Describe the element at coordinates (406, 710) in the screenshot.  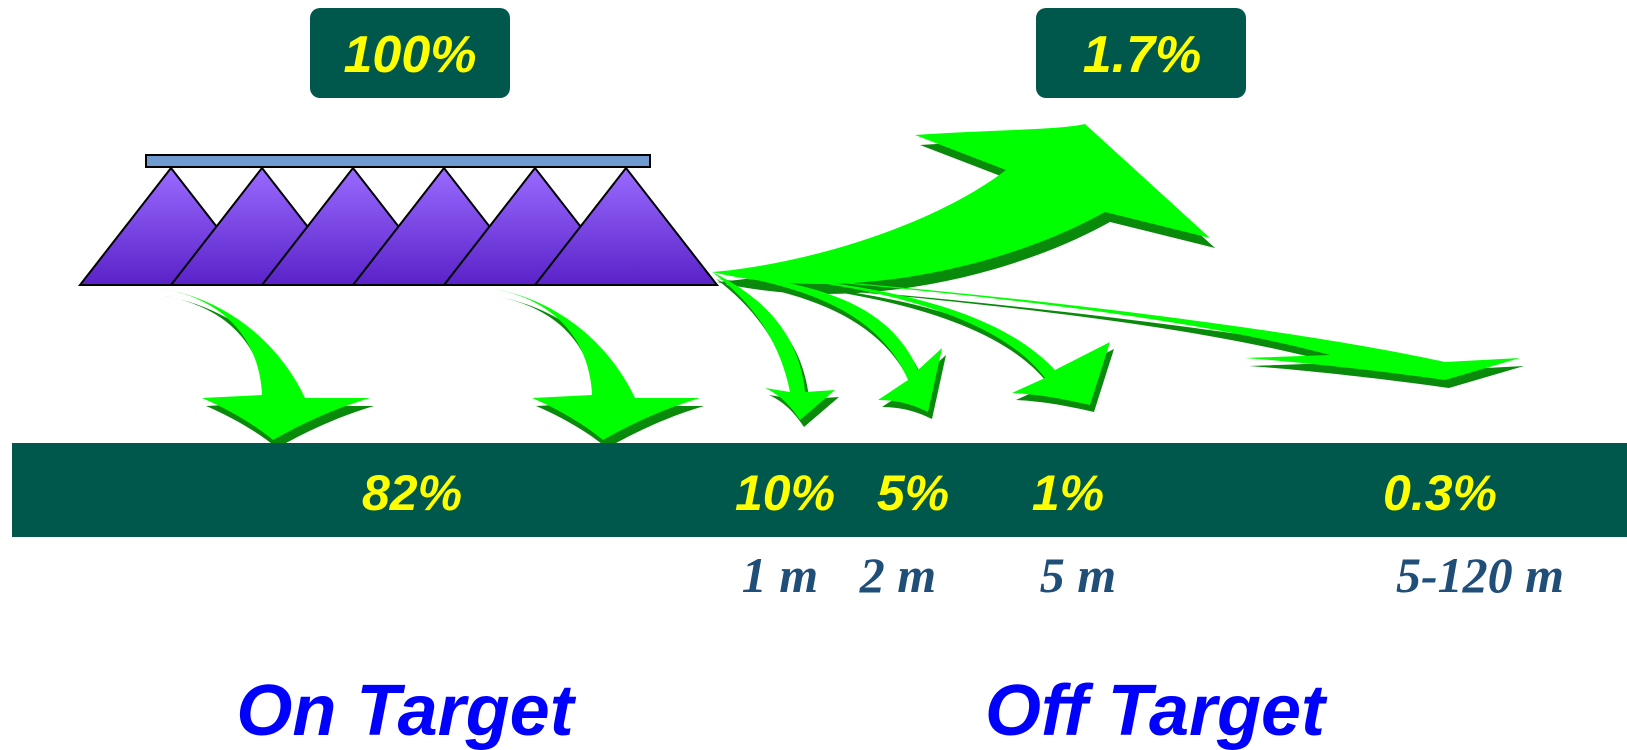
I see `on-target-title: On Target` at that location.